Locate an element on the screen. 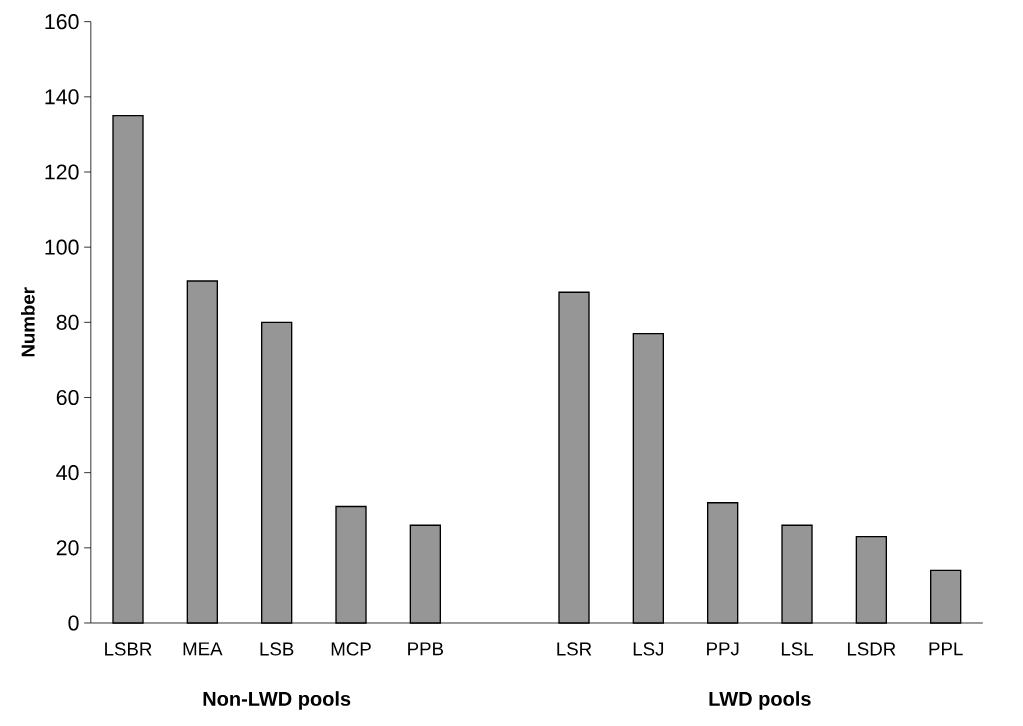  x-tick-label: LSDR is located at coordinates (871, 649).